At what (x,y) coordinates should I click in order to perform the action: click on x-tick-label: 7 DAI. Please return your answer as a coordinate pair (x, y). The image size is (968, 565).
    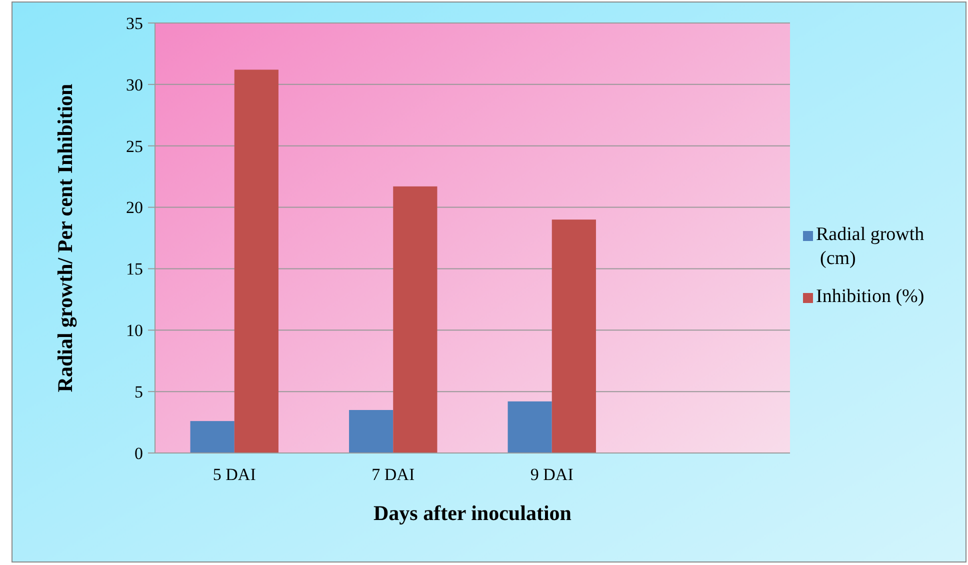
    Looking at the image, I should click on (393, 474).